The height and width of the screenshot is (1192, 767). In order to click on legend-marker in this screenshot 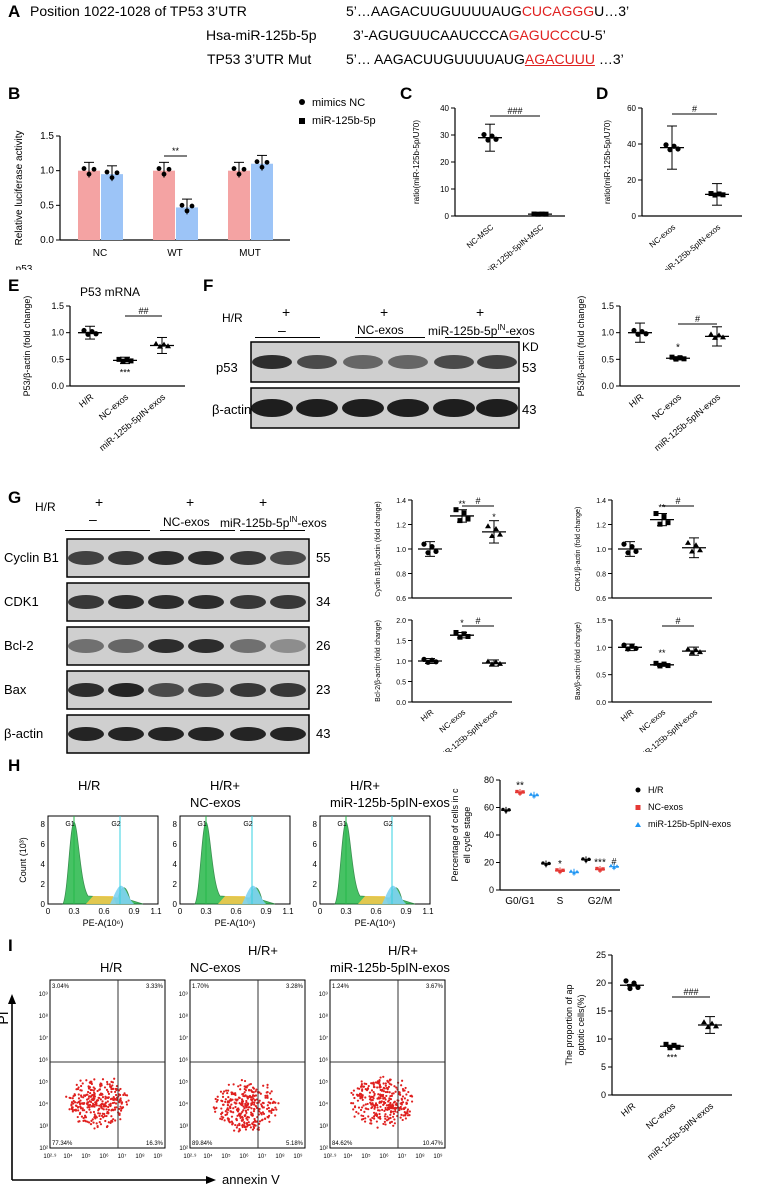, I will do `click(302, 102)`.